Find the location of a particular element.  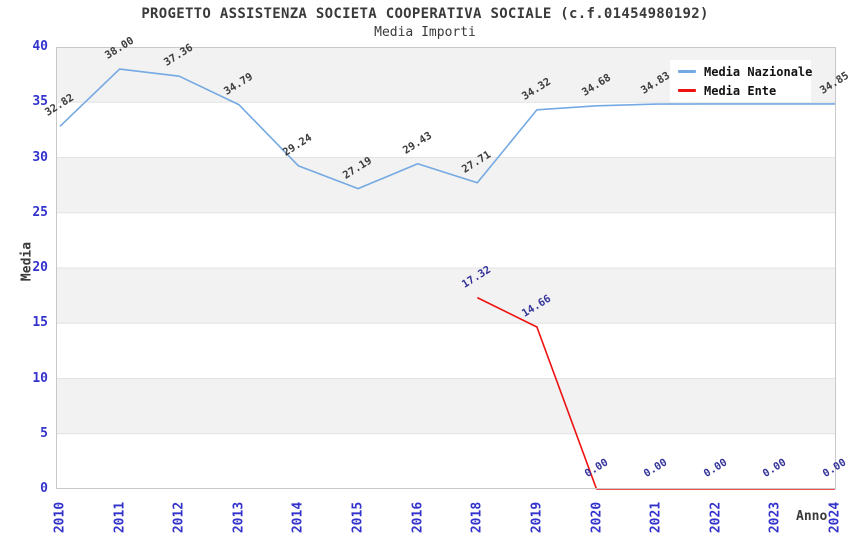

legend-item-media-nazionale: Media Nazionale is located at coordinates (745, 71).